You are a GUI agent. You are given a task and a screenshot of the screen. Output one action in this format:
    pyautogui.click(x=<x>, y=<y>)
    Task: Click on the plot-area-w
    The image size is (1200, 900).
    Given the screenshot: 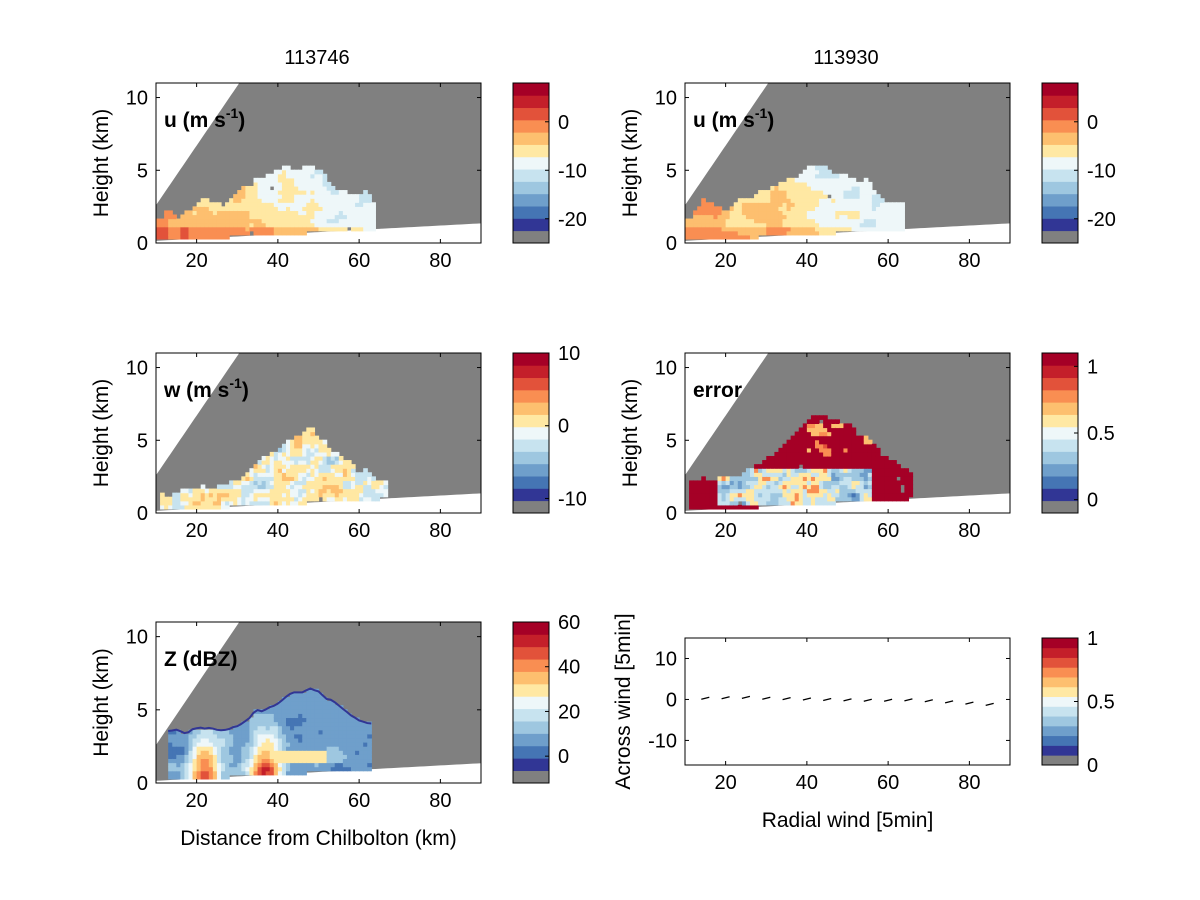 What is the action you would take?
    pyautogui.click(x=318, y=433)
    